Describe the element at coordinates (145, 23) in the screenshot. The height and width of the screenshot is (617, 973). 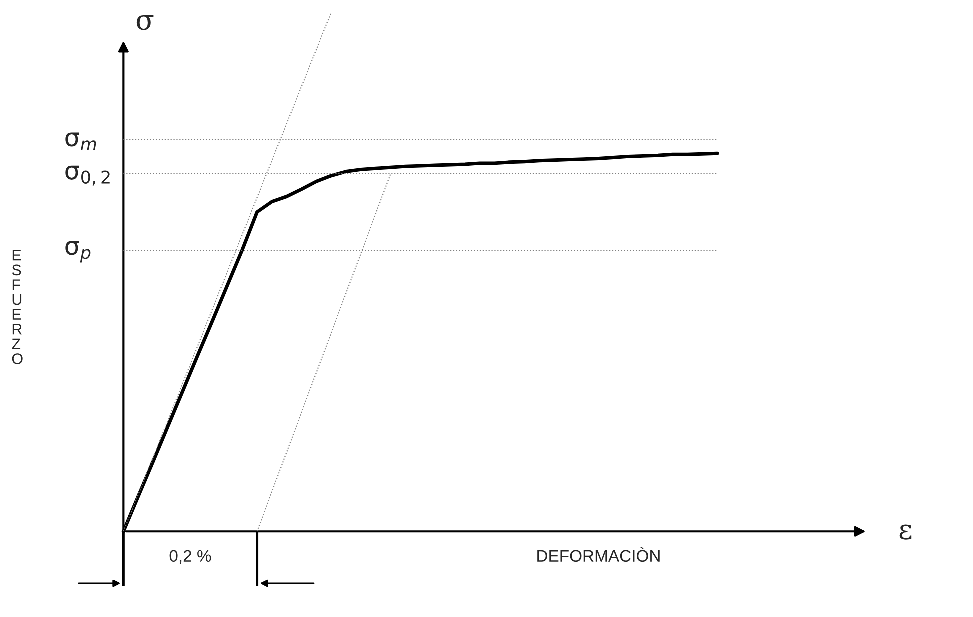
I see `annotation: σ` at that location.